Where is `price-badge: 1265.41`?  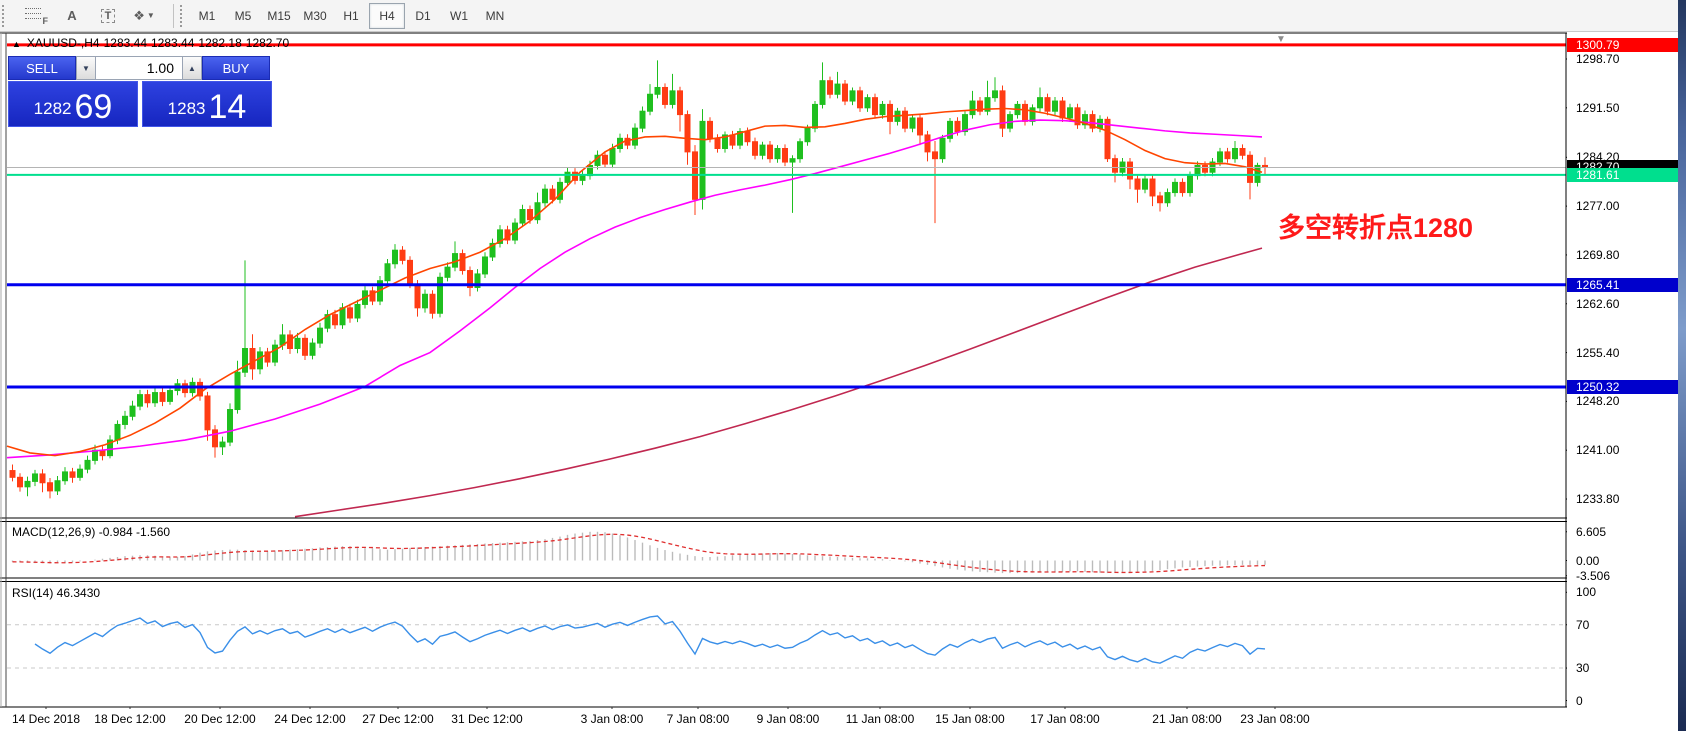
price-badge: 1265.41 is located at coordinates (1622, 284).